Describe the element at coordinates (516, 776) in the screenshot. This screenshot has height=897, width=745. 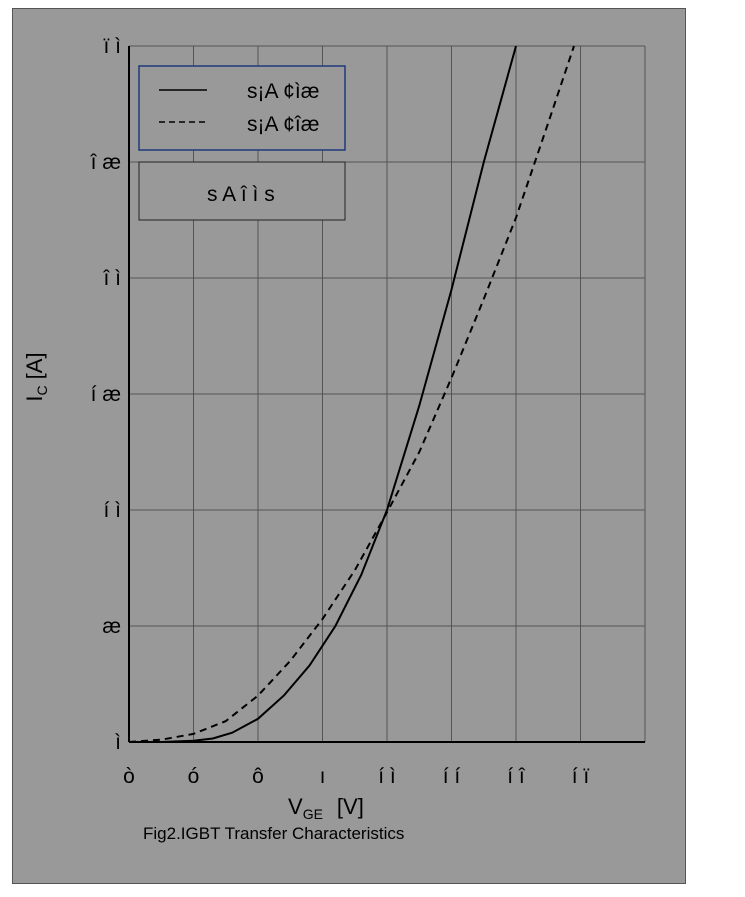
I see `x-tick-label: í î` at that location.